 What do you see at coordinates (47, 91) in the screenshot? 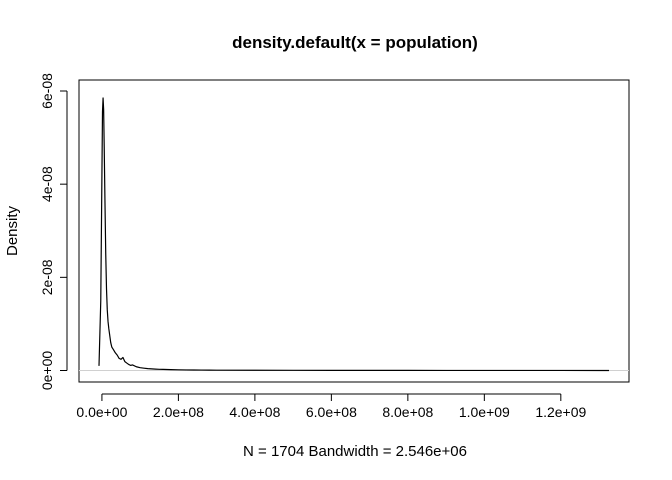
I see `y-tick-label: 6e-08` at bounding box center [47, 91].